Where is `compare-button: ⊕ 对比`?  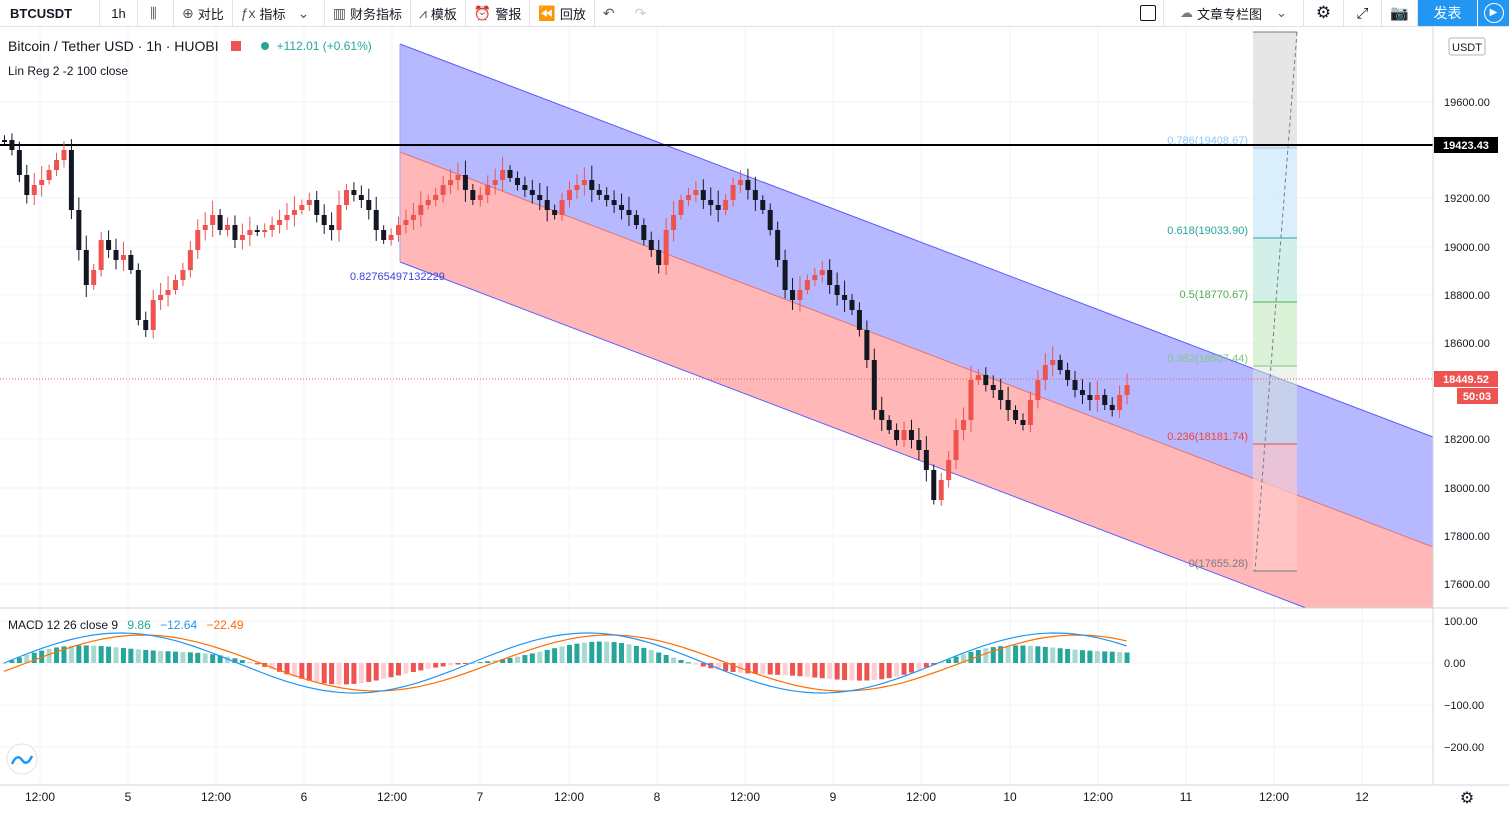 compare-button: ⊕ 对比 is located at coordinates (203, 13).